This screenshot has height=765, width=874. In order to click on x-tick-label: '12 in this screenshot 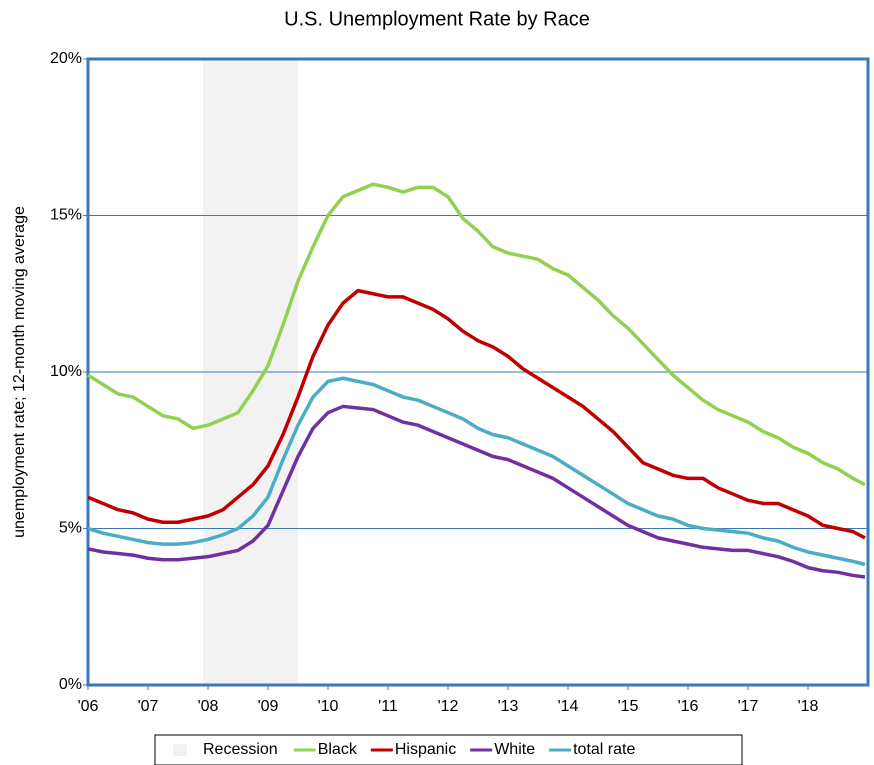, I will do `click(448, 706)`.